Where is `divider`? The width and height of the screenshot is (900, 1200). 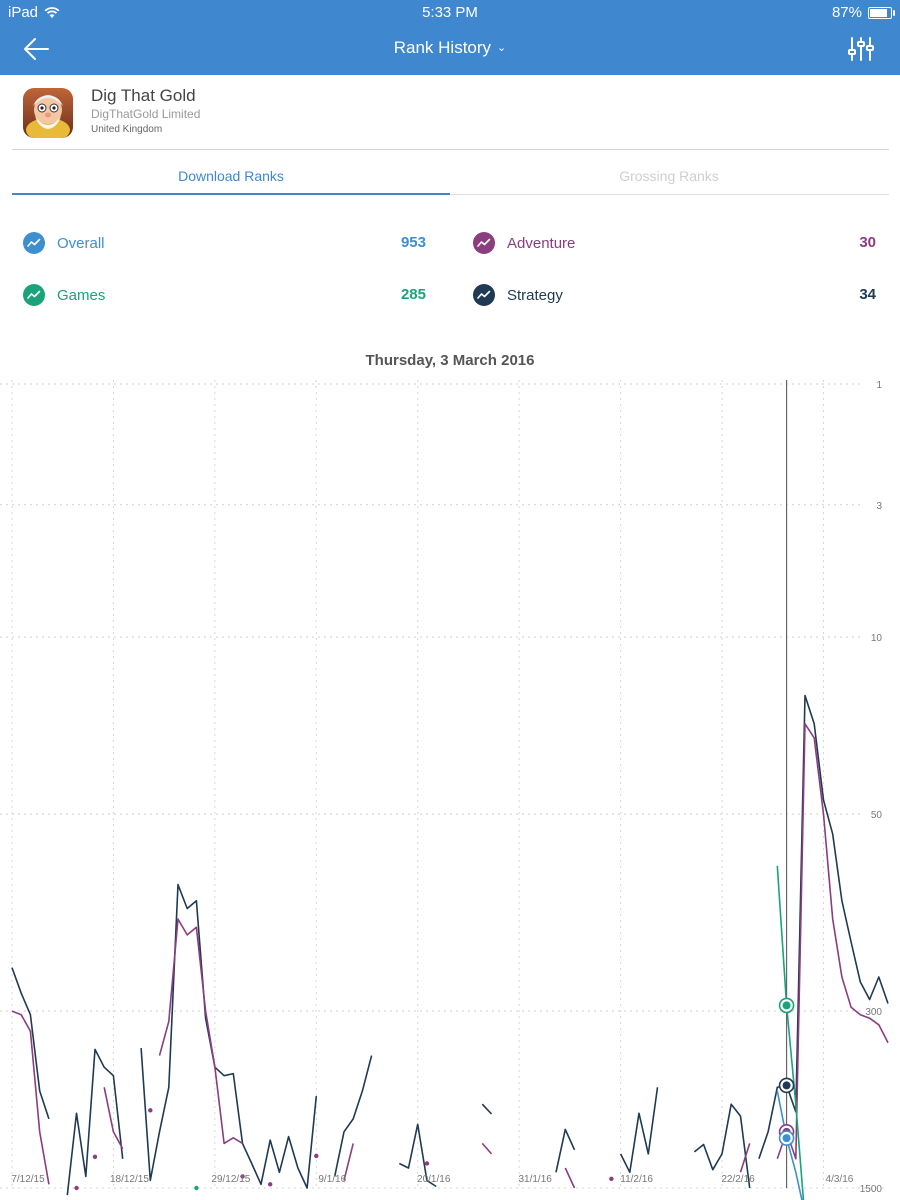 divider is located at coordinates (450, 149).